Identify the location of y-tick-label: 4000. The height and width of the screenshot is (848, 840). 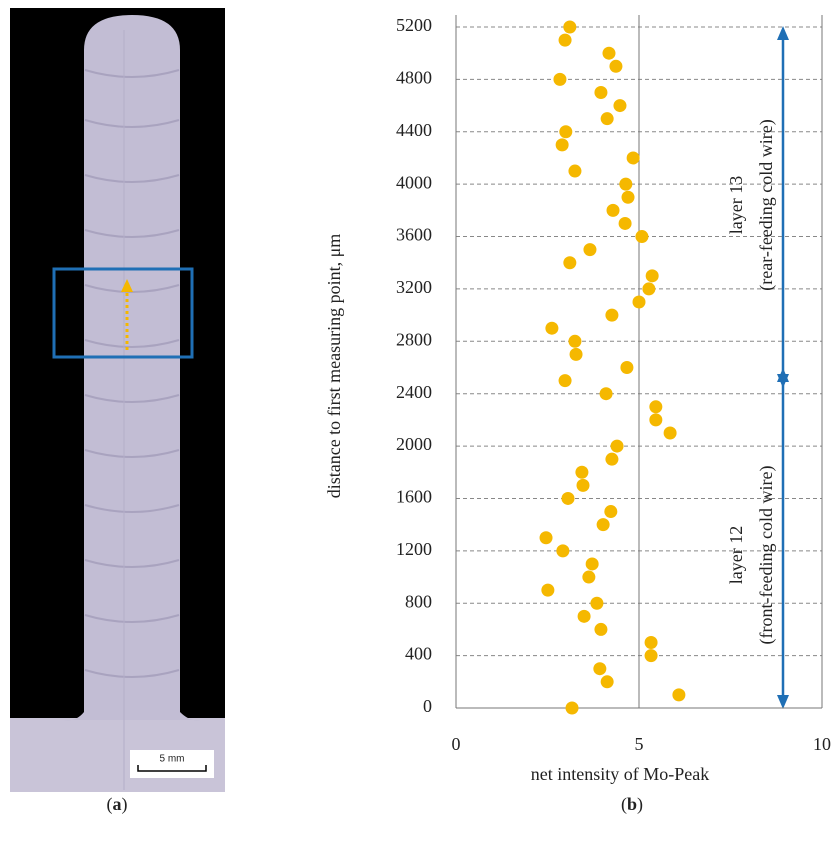
(414, 182).